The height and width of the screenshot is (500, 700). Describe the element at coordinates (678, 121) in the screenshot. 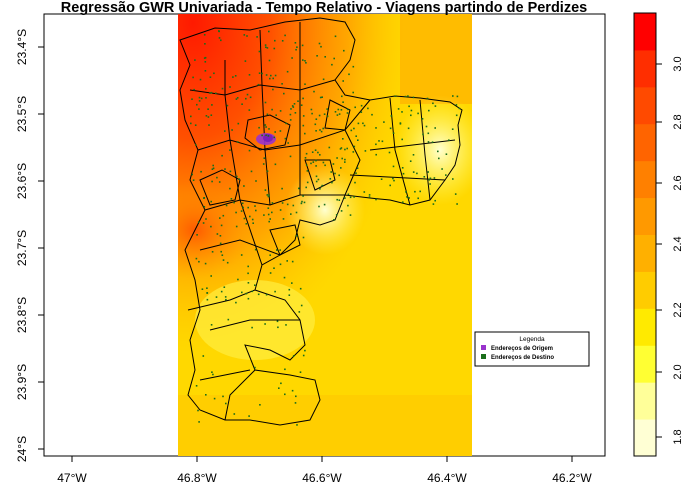

I see `colorbar-tick-label: 2.8` at that location.